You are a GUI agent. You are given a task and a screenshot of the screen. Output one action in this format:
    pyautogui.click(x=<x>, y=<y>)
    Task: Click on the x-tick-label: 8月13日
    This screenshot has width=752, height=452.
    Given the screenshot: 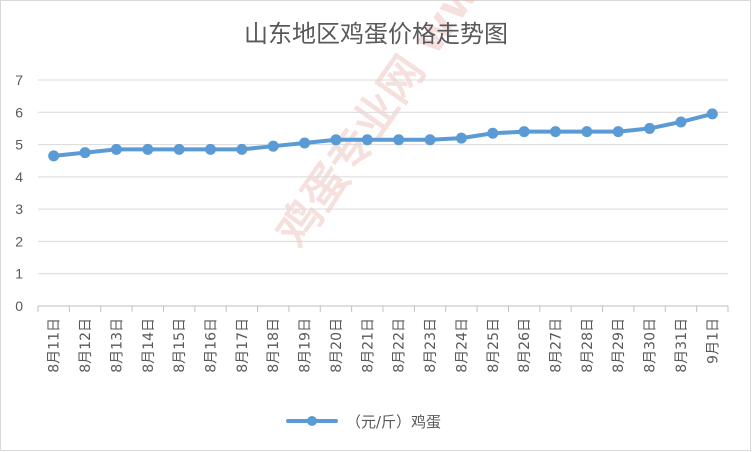 What is the action you would take?
    pyautogui.click(x=117, y=345)
    